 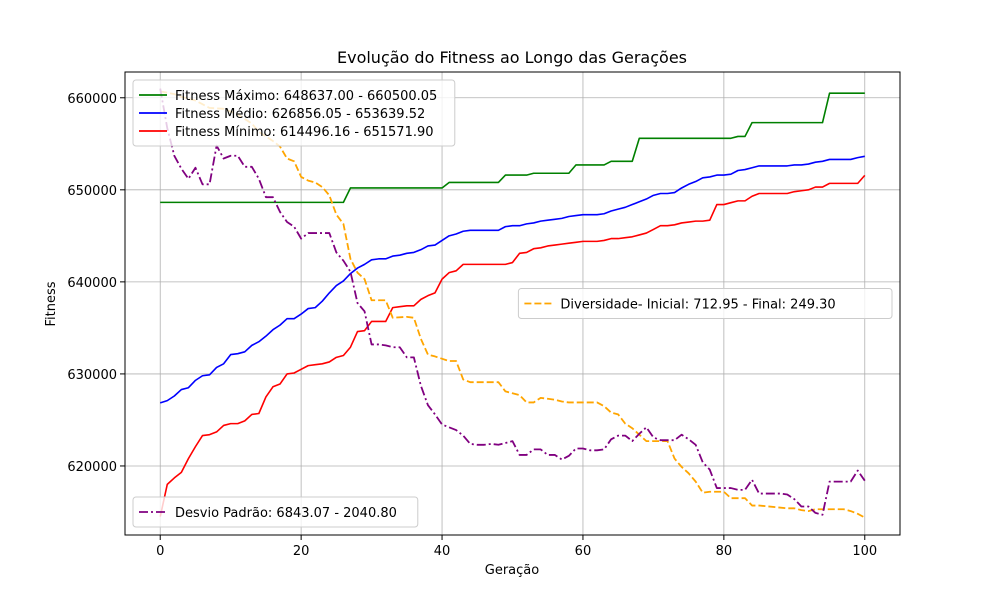 What do you see at coordinates (51, 303) in the screenshot?
I see `y-axis-label: Fitness` at bounding box center [51, 303].